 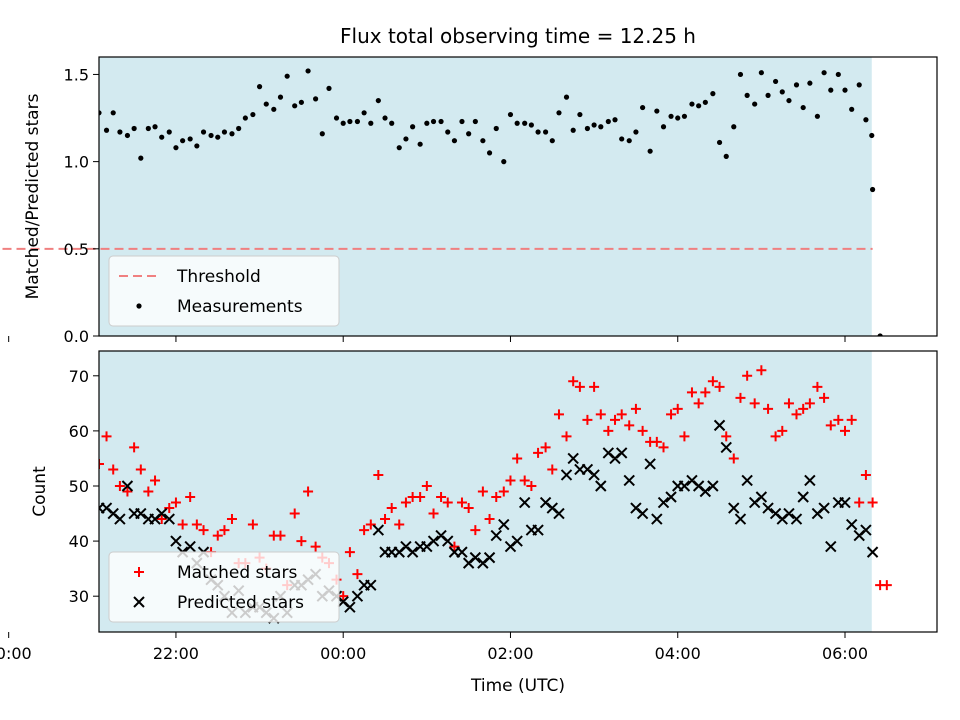 What do you see at coordinates (79, 486) in the screenshot?
I see `y-tick-label: 50` at bounding box center [79, 486].